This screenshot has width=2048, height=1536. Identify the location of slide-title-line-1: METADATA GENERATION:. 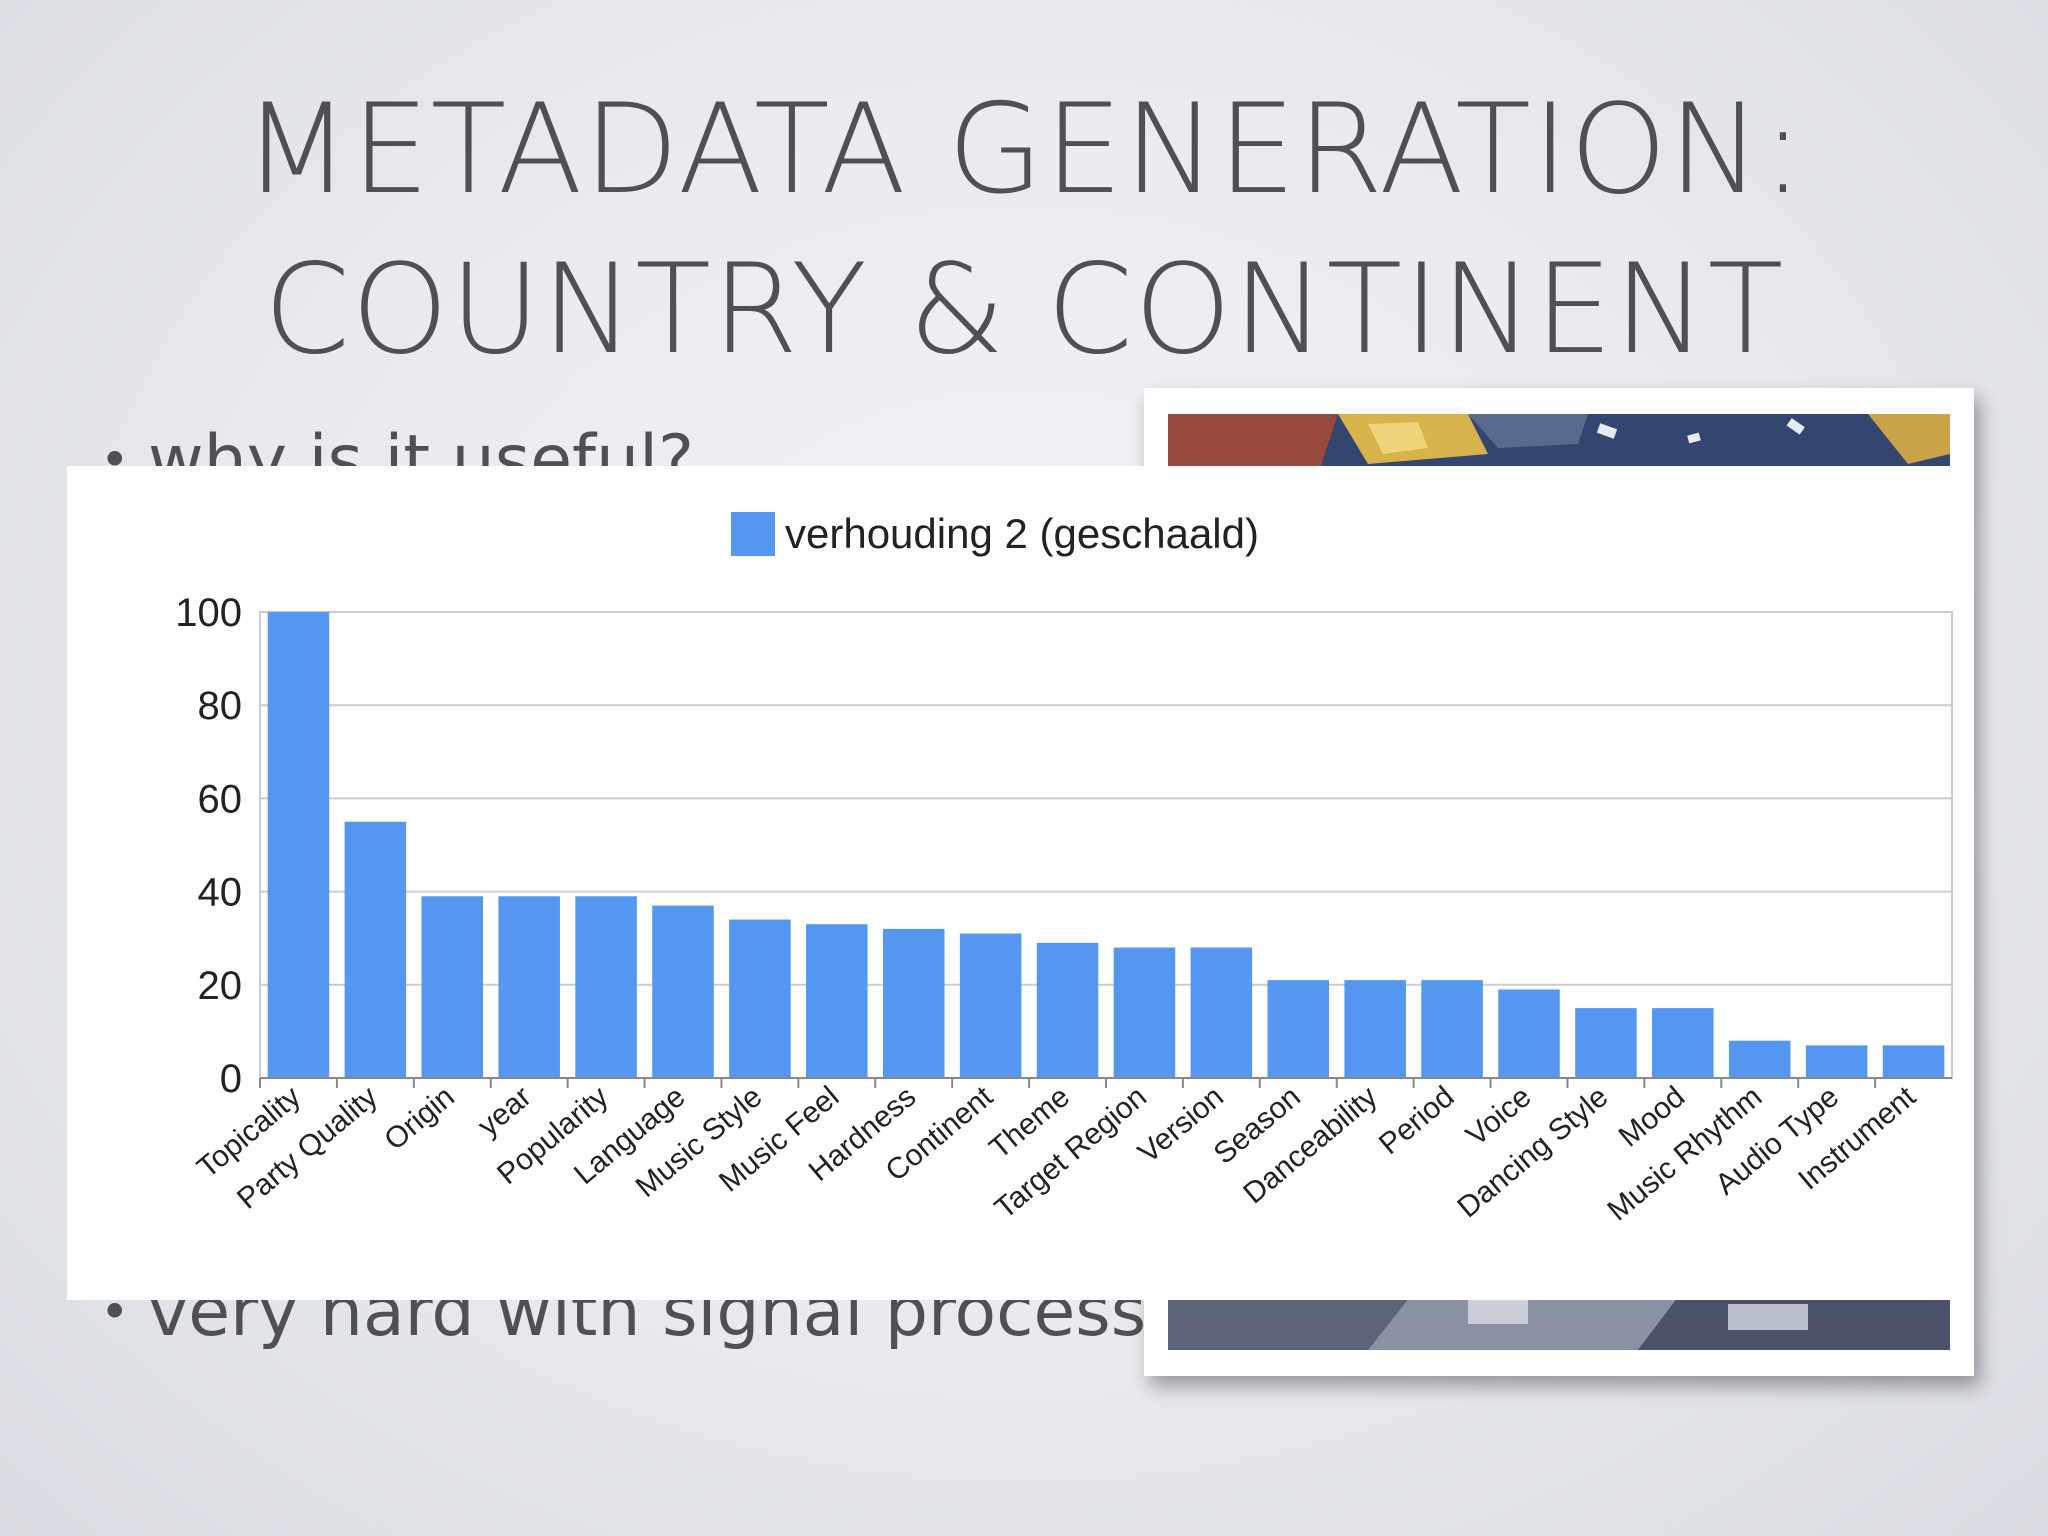
(1024, 150).